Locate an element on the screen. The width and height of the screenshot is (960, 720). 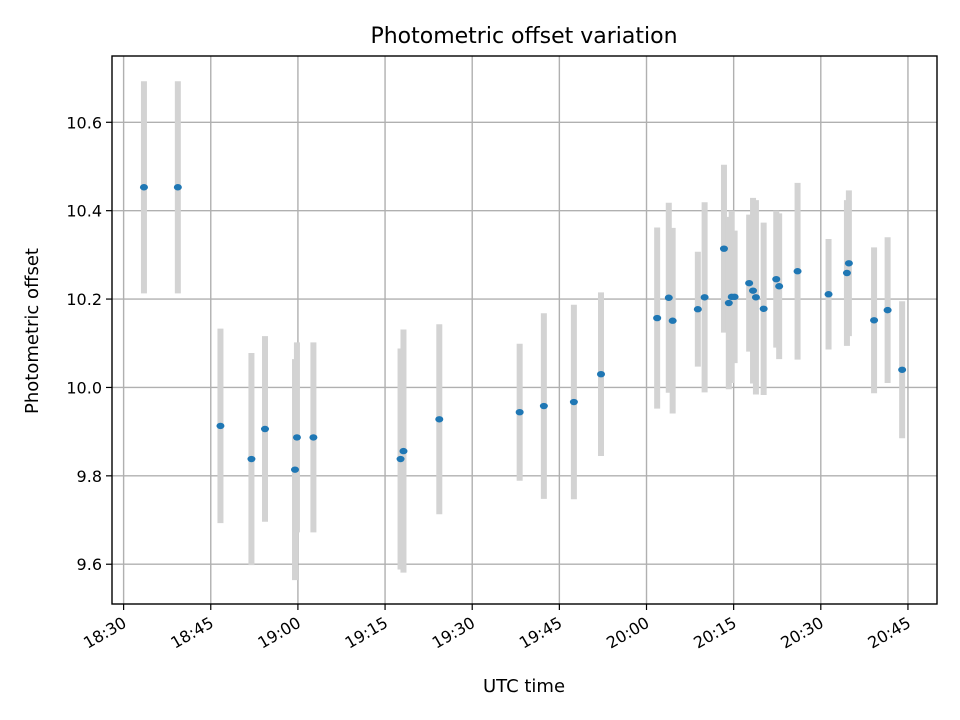
y-ticks: 9.6 9.8 10.0 10.2 10.4 10.6 is located at coordinates (89, 343).